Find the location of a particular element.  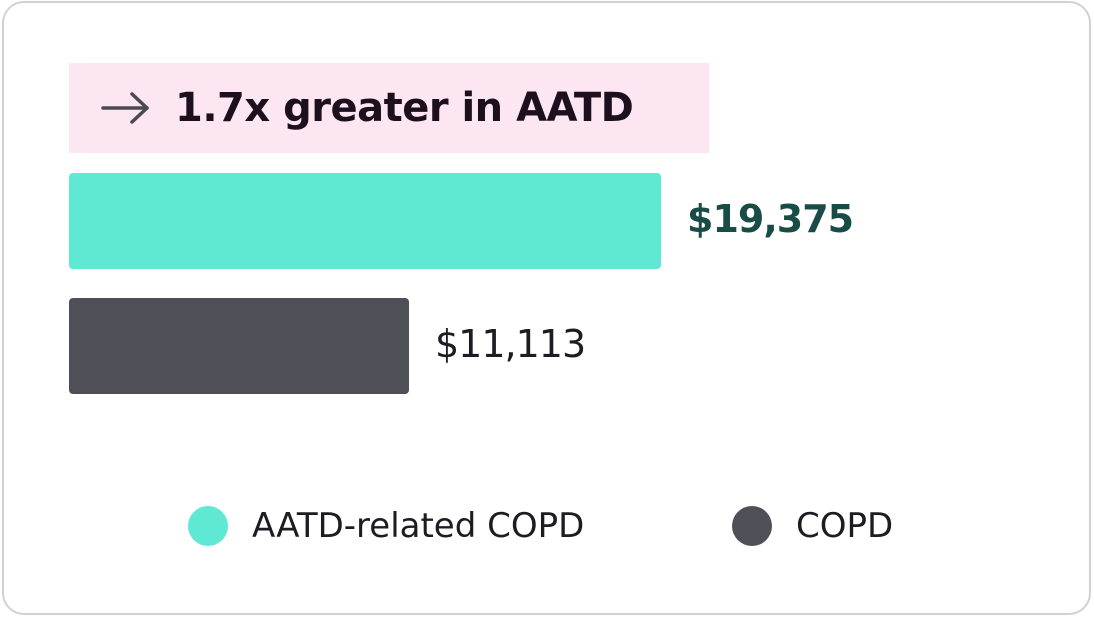

legend-item-copd: COPD is located at coordinates (812, 526).